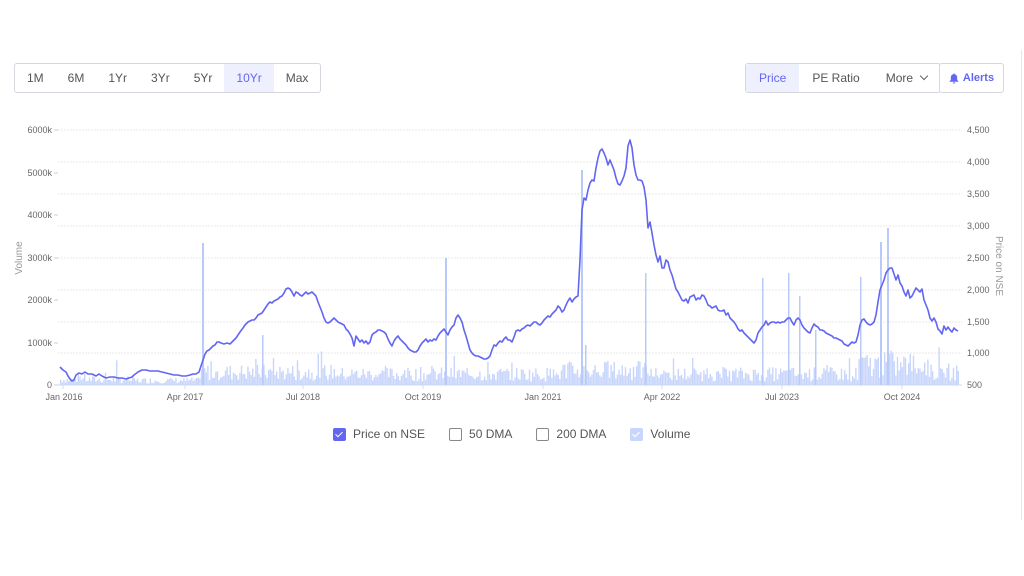 This screenshot has width=1024, height=576. What do you see at coordinates (63, 397) in the screenshot?
I see `x-tick-jan-2016: Jan 2016` at bounding box center [63, 397].